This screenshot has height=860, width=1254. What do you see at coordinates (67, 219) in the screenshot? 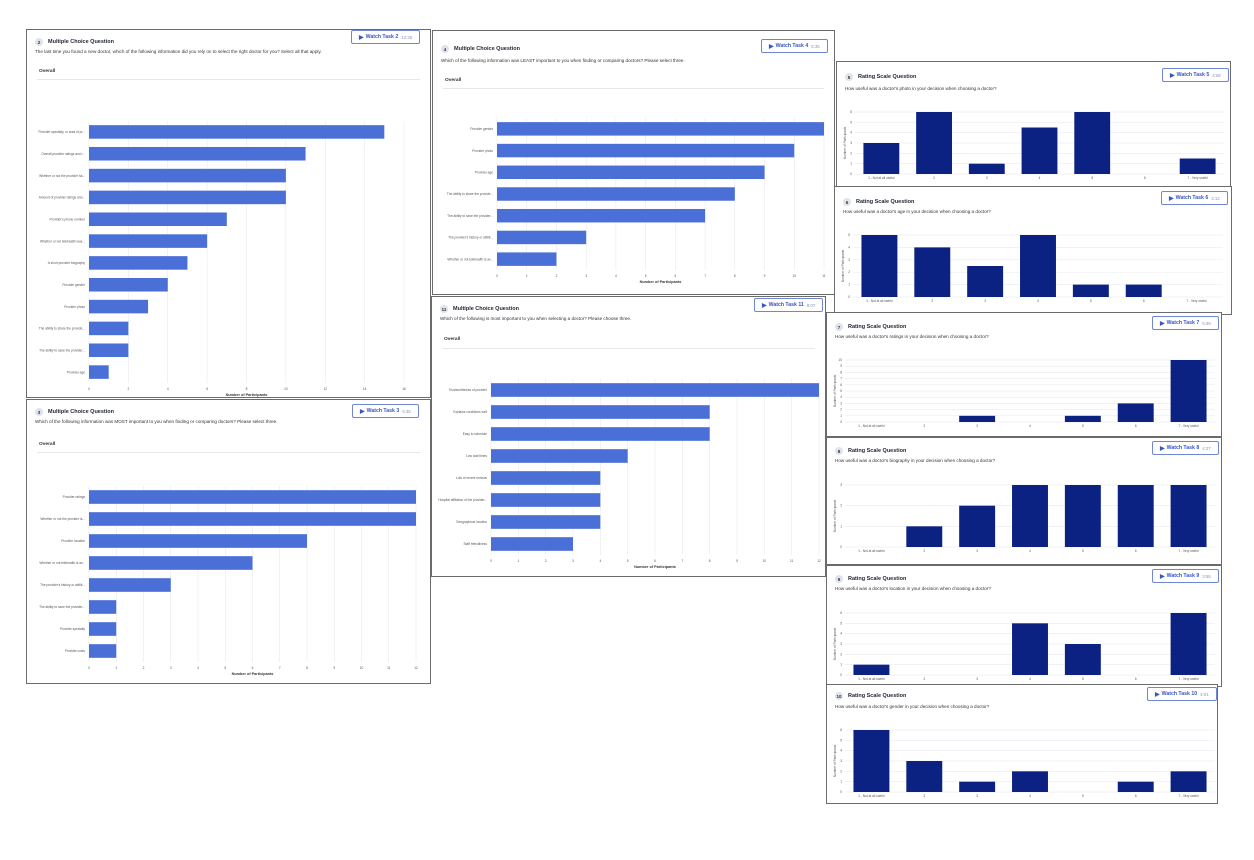
I see `category-label: Provider's phone number` at bounding box center [67, 219].